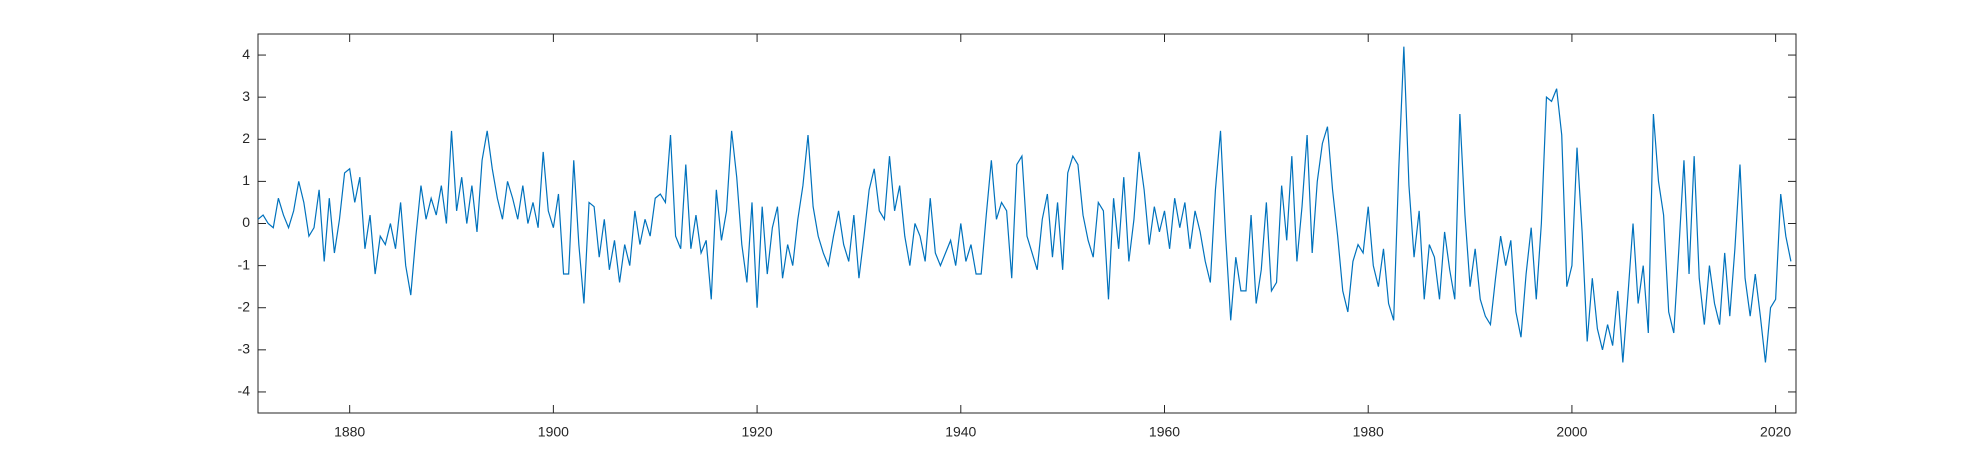 Image resolution: width=1976 pixels, height=464 pixels. I want to click on x-tick-label: 1900, so click(553, 432).